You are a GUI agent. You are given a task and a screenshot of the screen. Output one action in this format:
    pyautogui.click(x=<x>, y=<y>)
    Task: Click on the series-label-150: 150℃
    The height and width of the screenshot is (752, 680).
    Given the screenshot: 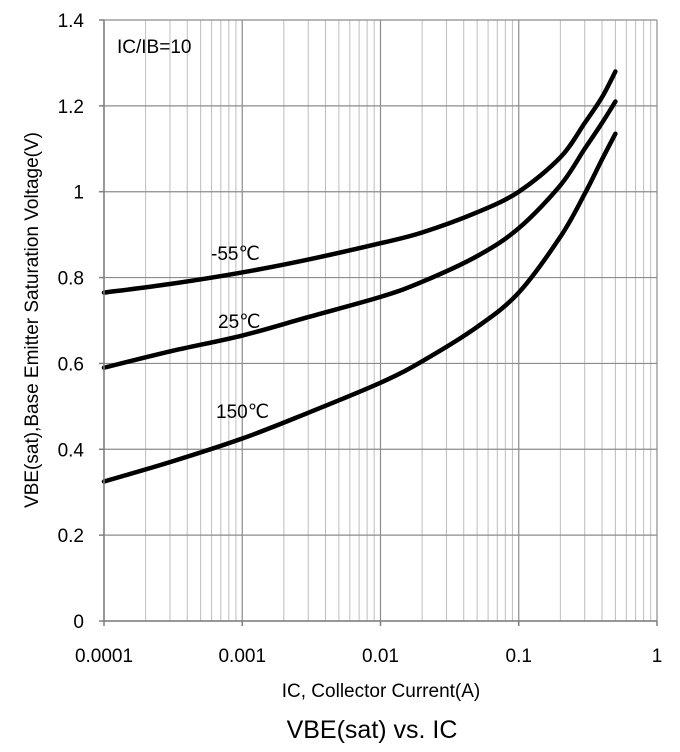 What is the action you would take?
    pyautogui.click(x=242, y=412)
    